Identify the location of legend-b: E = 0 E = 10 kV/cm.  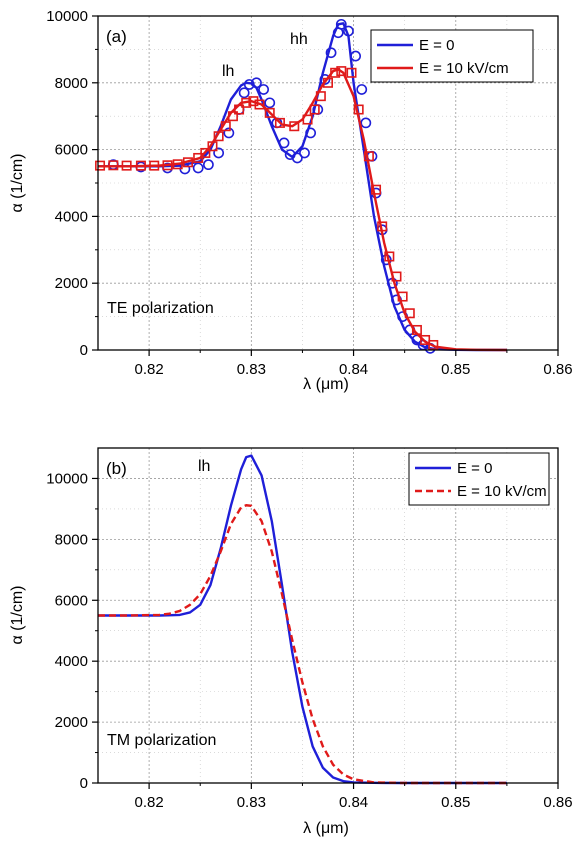
(479, 479).